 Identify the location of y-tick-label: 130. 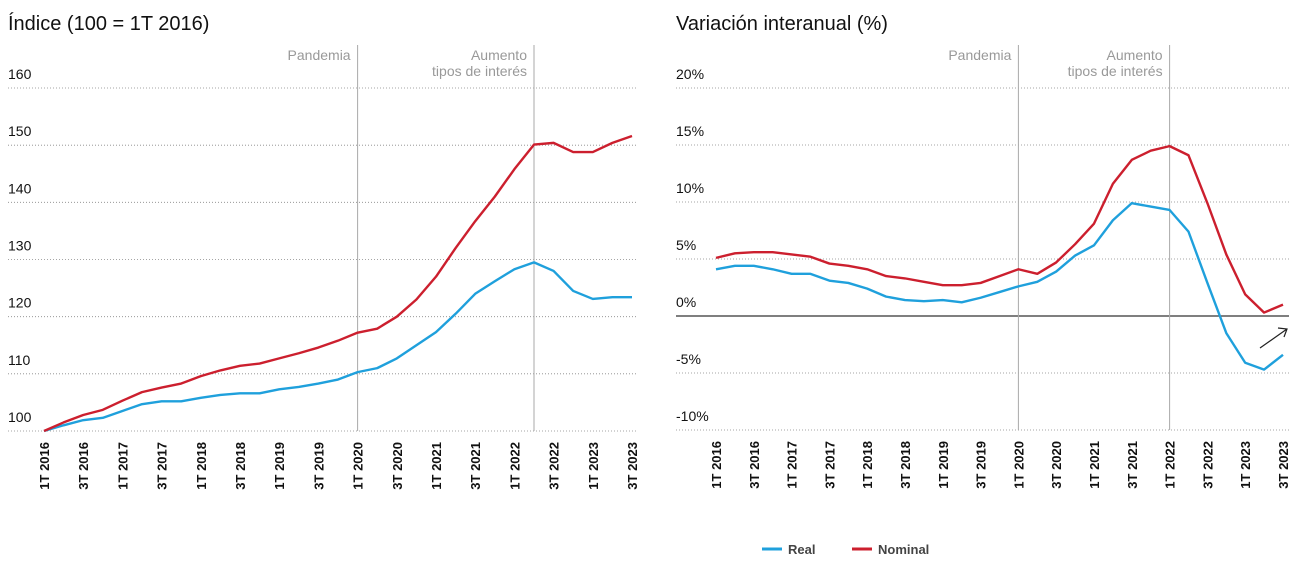
(20, 246).